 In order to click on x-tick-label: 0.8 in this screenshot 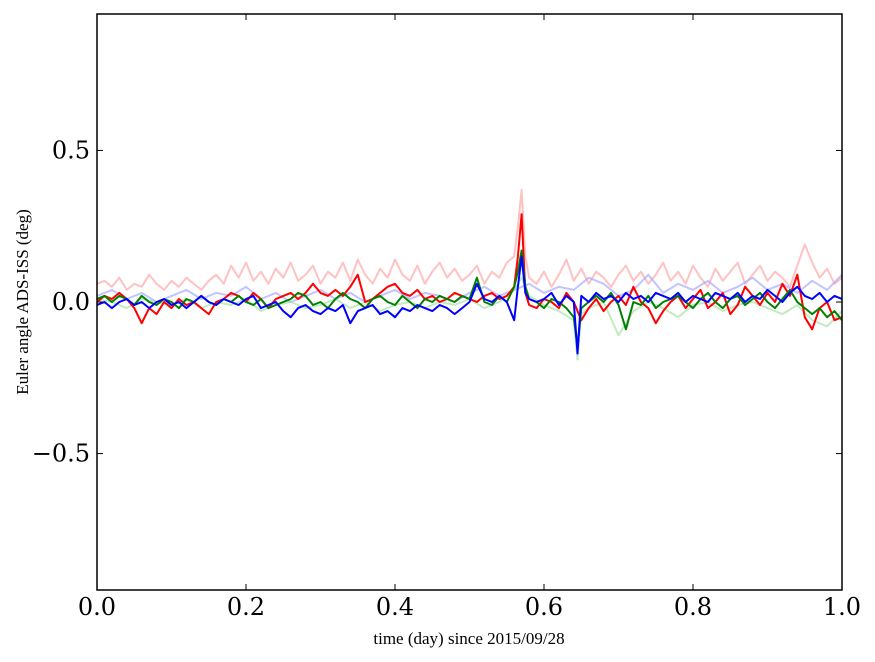, I will do `click(693, 607)`.